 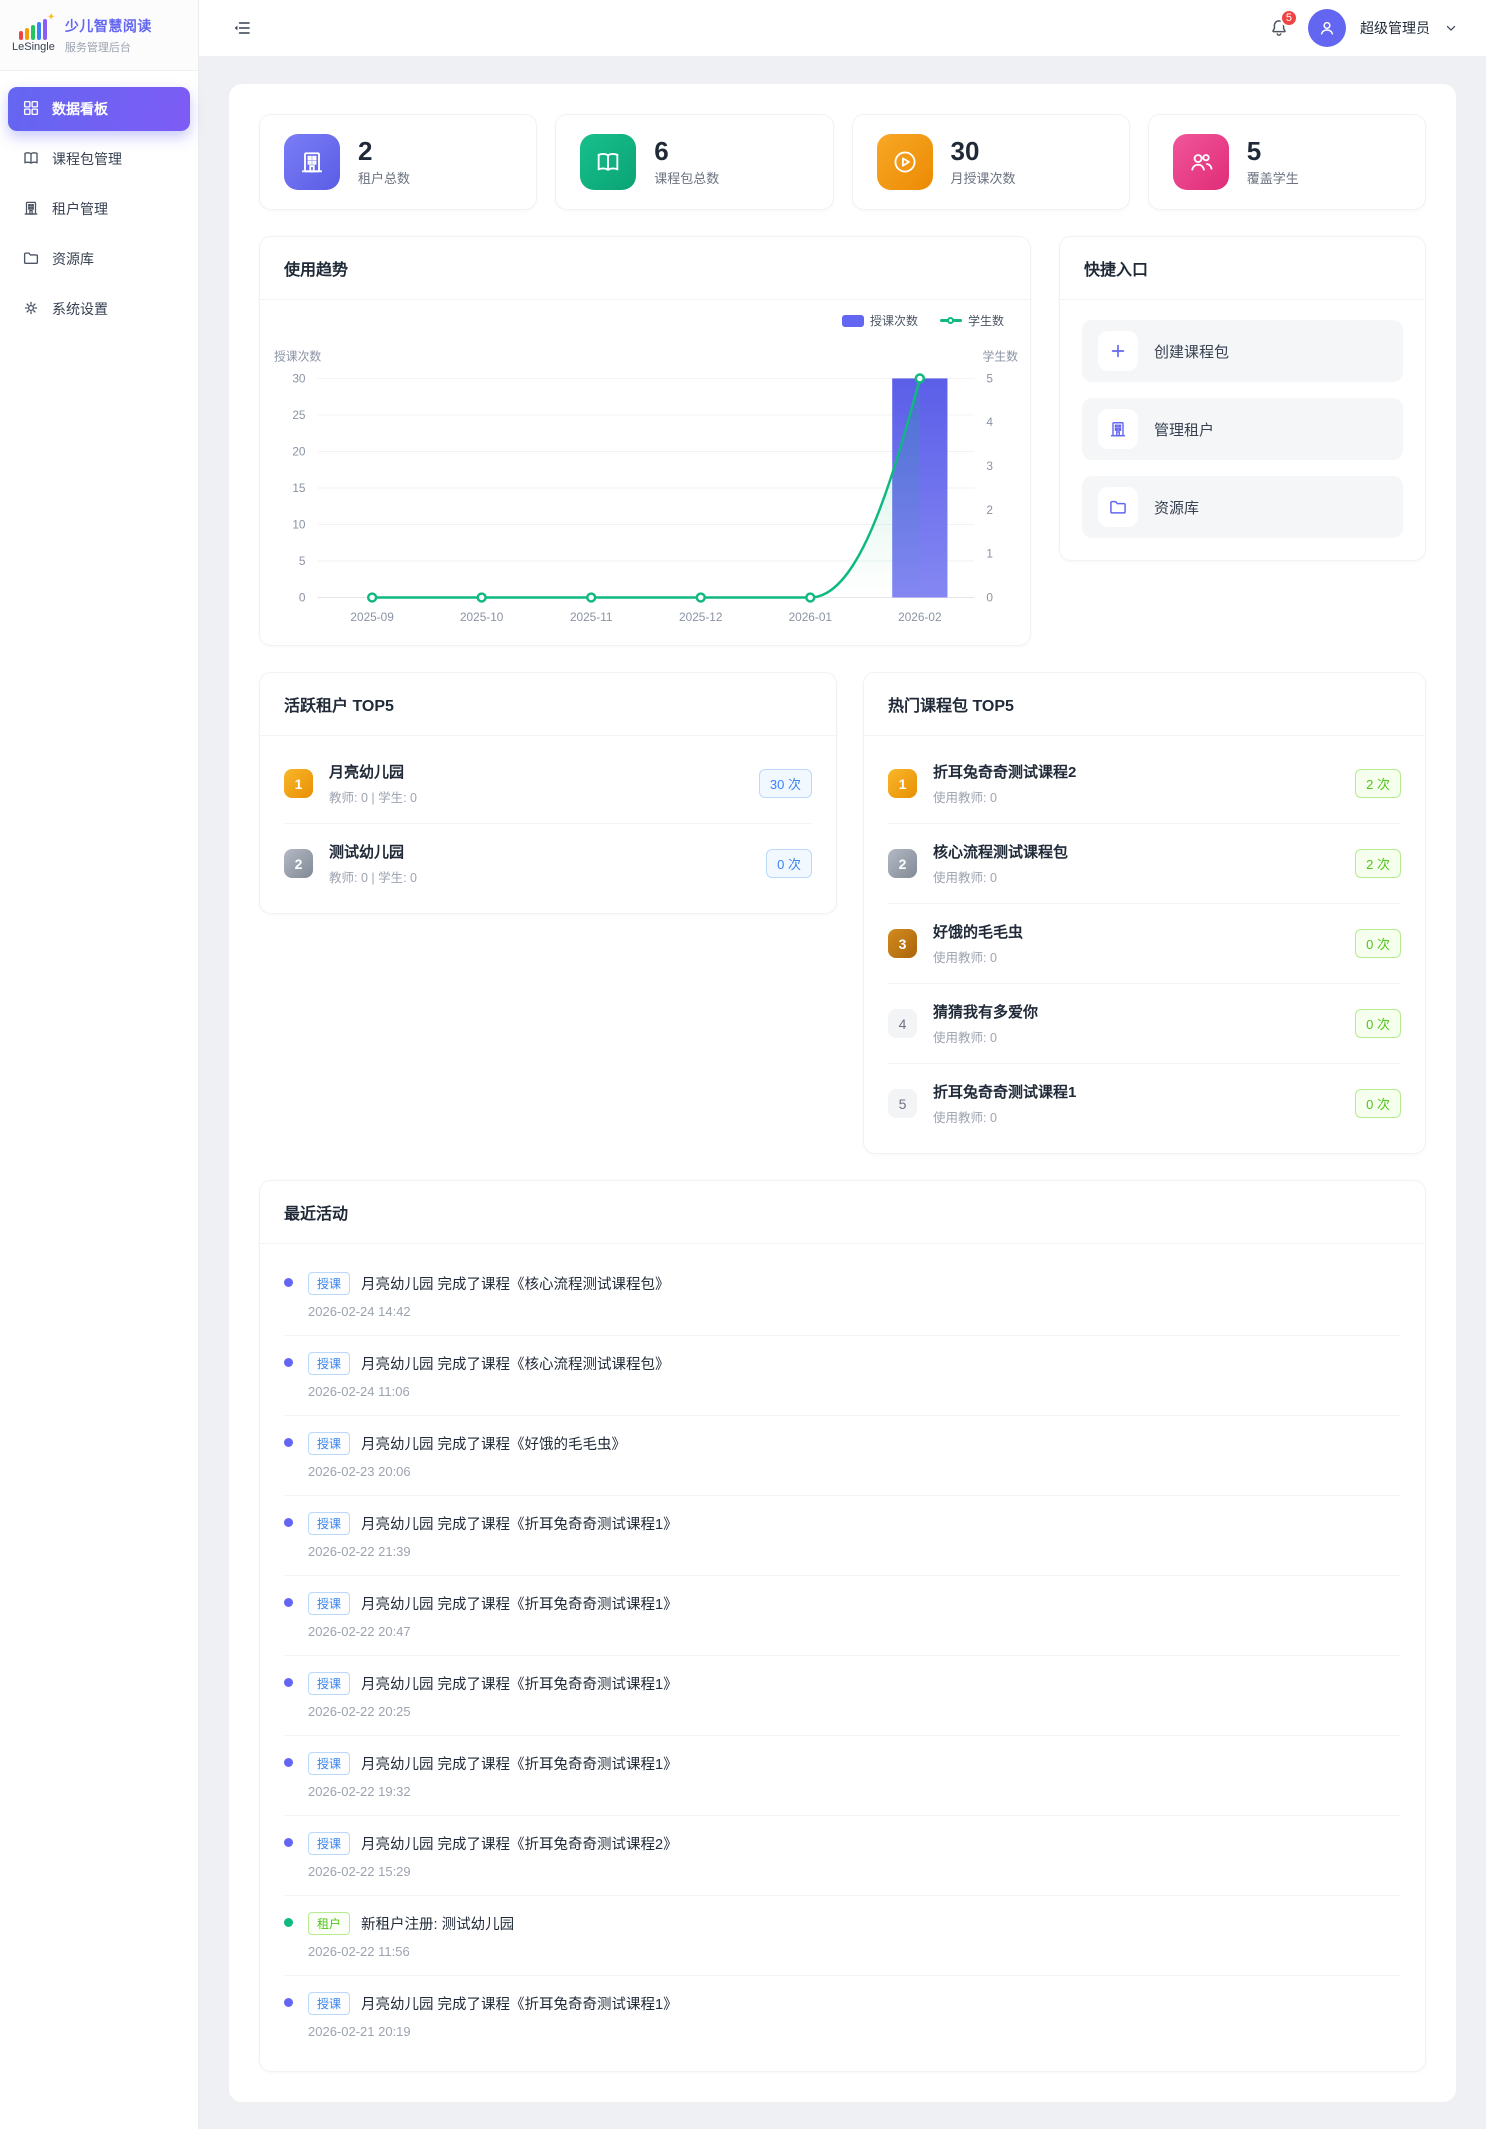 What do you see at coordinates (99, 259) in the screenshot?
I see `sidebar-item-resources: 资源库` at bounding box center [99, 259].